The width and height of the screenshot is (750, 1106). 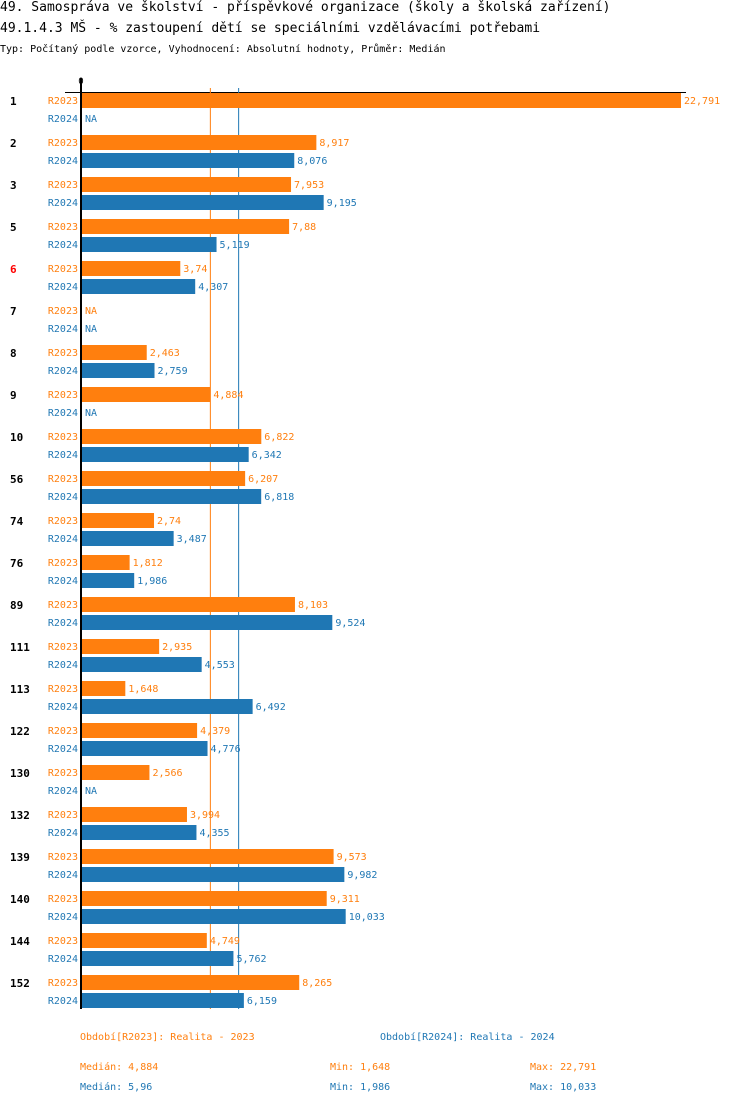 What do you see at coordinates (13, 395) in the screenshot?
I see `category-label: 9` at bounding box center [13, 395].